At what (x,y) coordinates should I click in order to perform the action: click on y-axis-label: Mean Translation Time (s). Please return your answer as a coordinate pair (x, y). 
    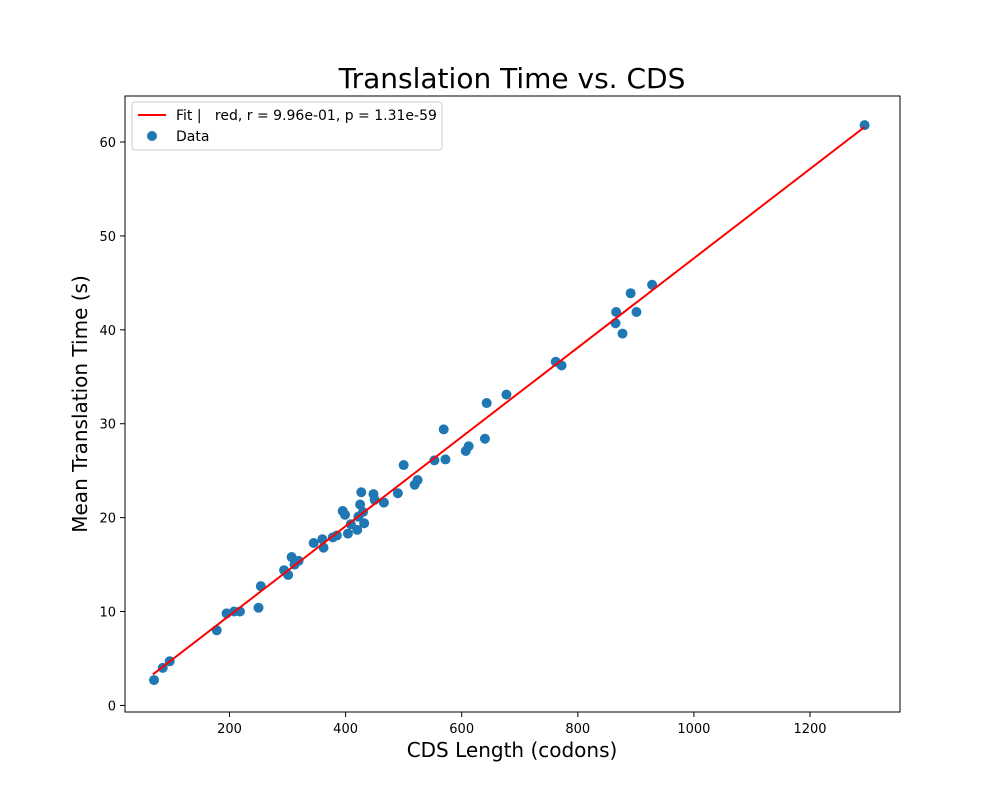
    Looking at the image, I should click on (80, 404).